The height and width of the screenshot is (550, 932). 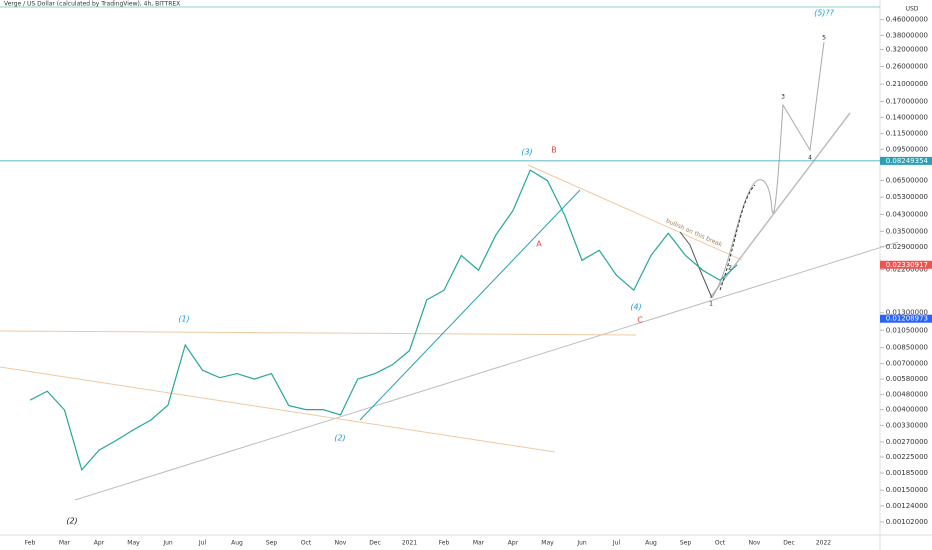 I want to click on x-tick-label: 2021, so click(x=409, y=543).